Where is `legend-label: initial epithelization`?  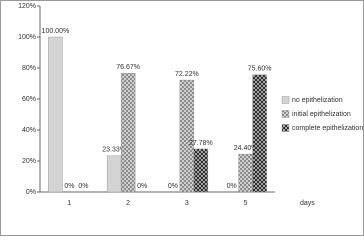
legend-label: initial epithelization is located at coordinates (321, 114).